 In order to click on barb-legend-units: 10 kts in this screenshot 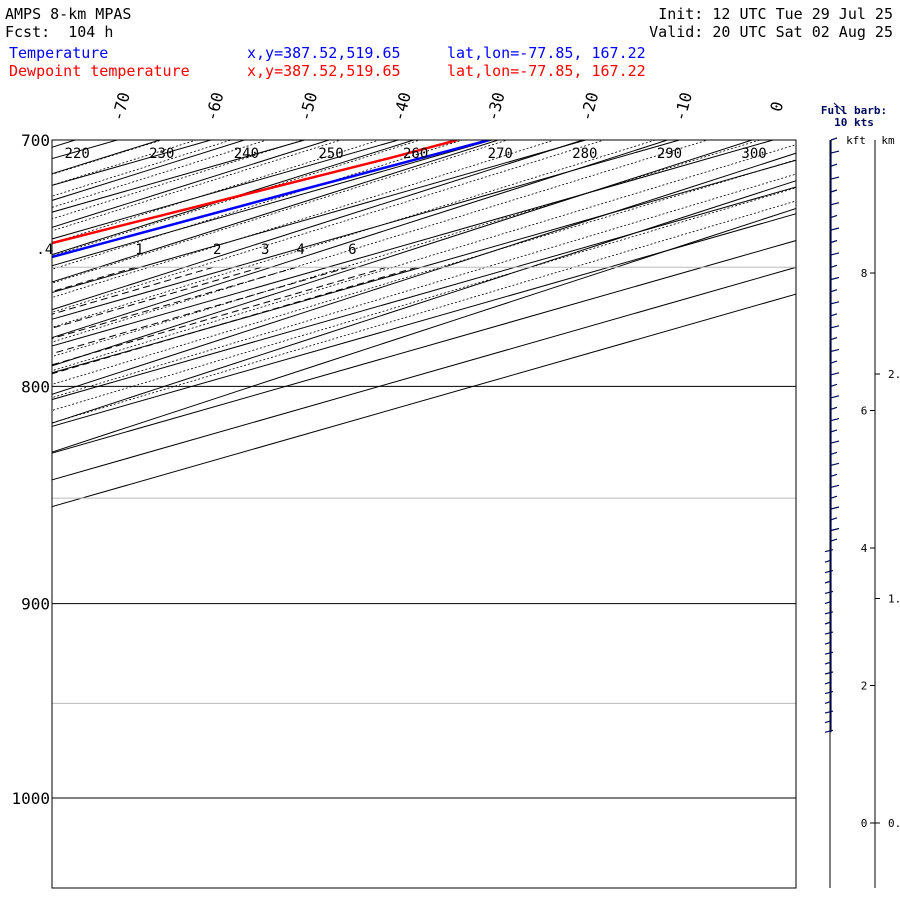, I will do `click(854, 122)`.